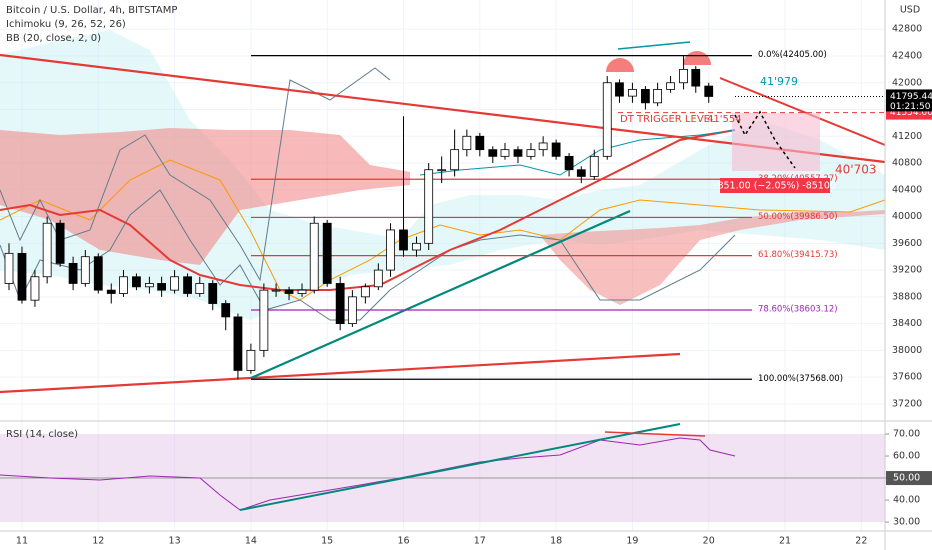 The width and height of the screenshot is (932, 550). What do you see at coordinates (798, 217) in the screenshot?
I see `fib-label: 50.00%(39986.50)` at bounding box center [798, 217].